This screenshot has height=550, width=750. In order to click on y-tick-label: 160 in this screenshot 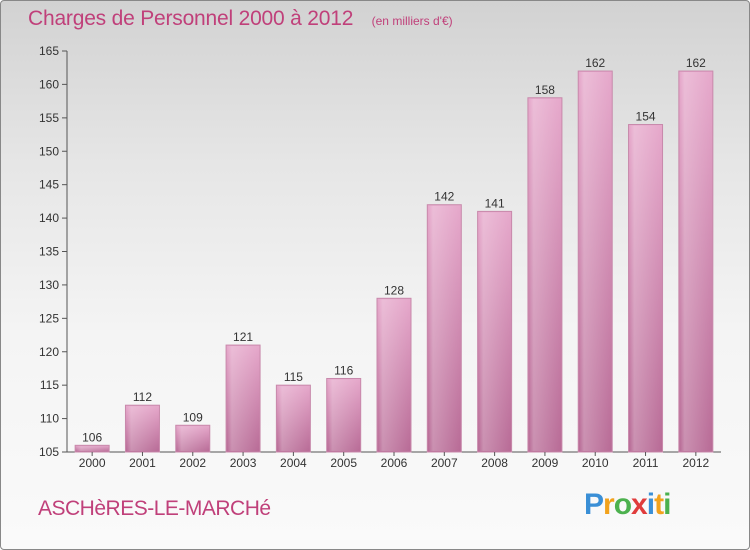, I will do `click(49, 84)`.